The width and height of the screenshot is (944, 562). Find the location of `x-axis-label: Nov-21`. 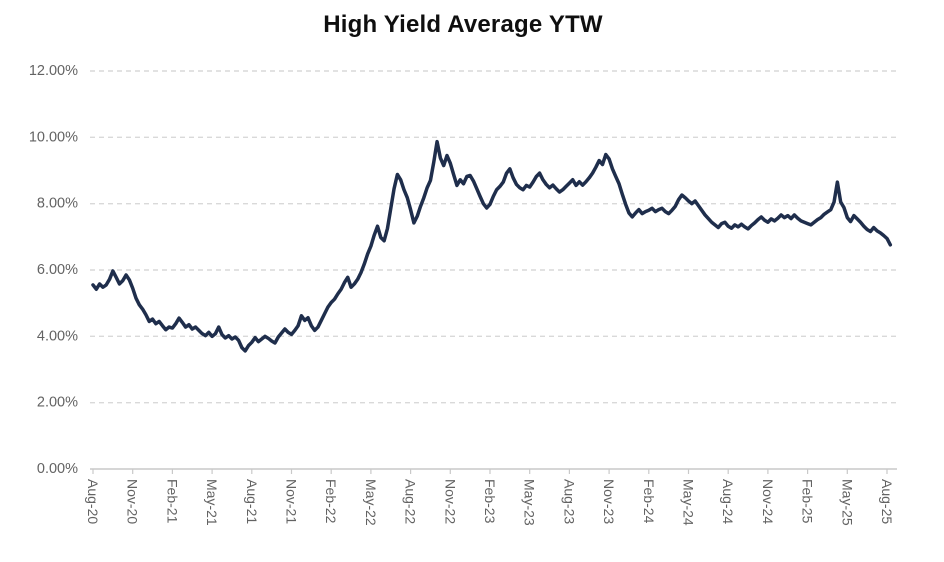

x-axis-label: Nov-21 is located at coordinates (291, 501).